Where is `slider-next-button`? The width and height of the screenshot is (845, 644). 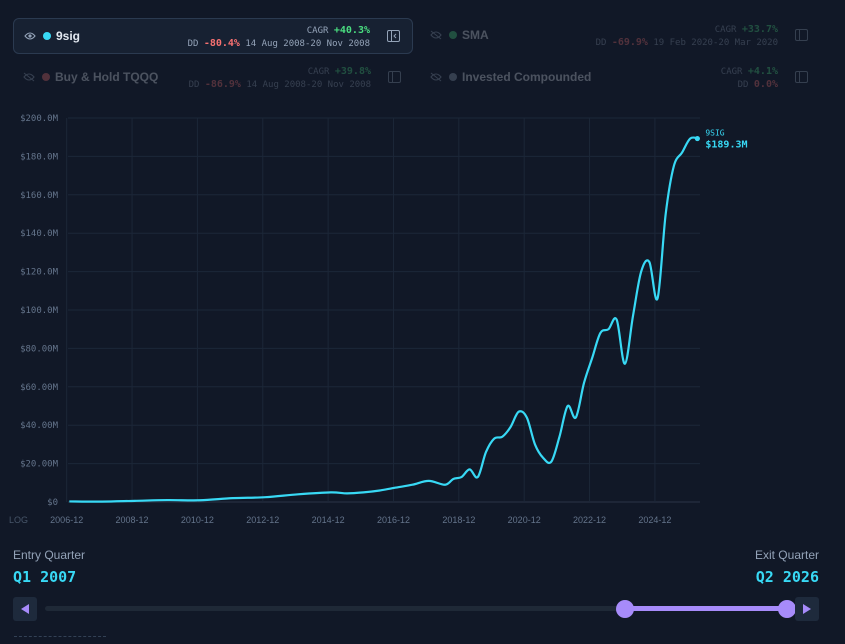 slider-next-button is located at coordinates (807, 609).